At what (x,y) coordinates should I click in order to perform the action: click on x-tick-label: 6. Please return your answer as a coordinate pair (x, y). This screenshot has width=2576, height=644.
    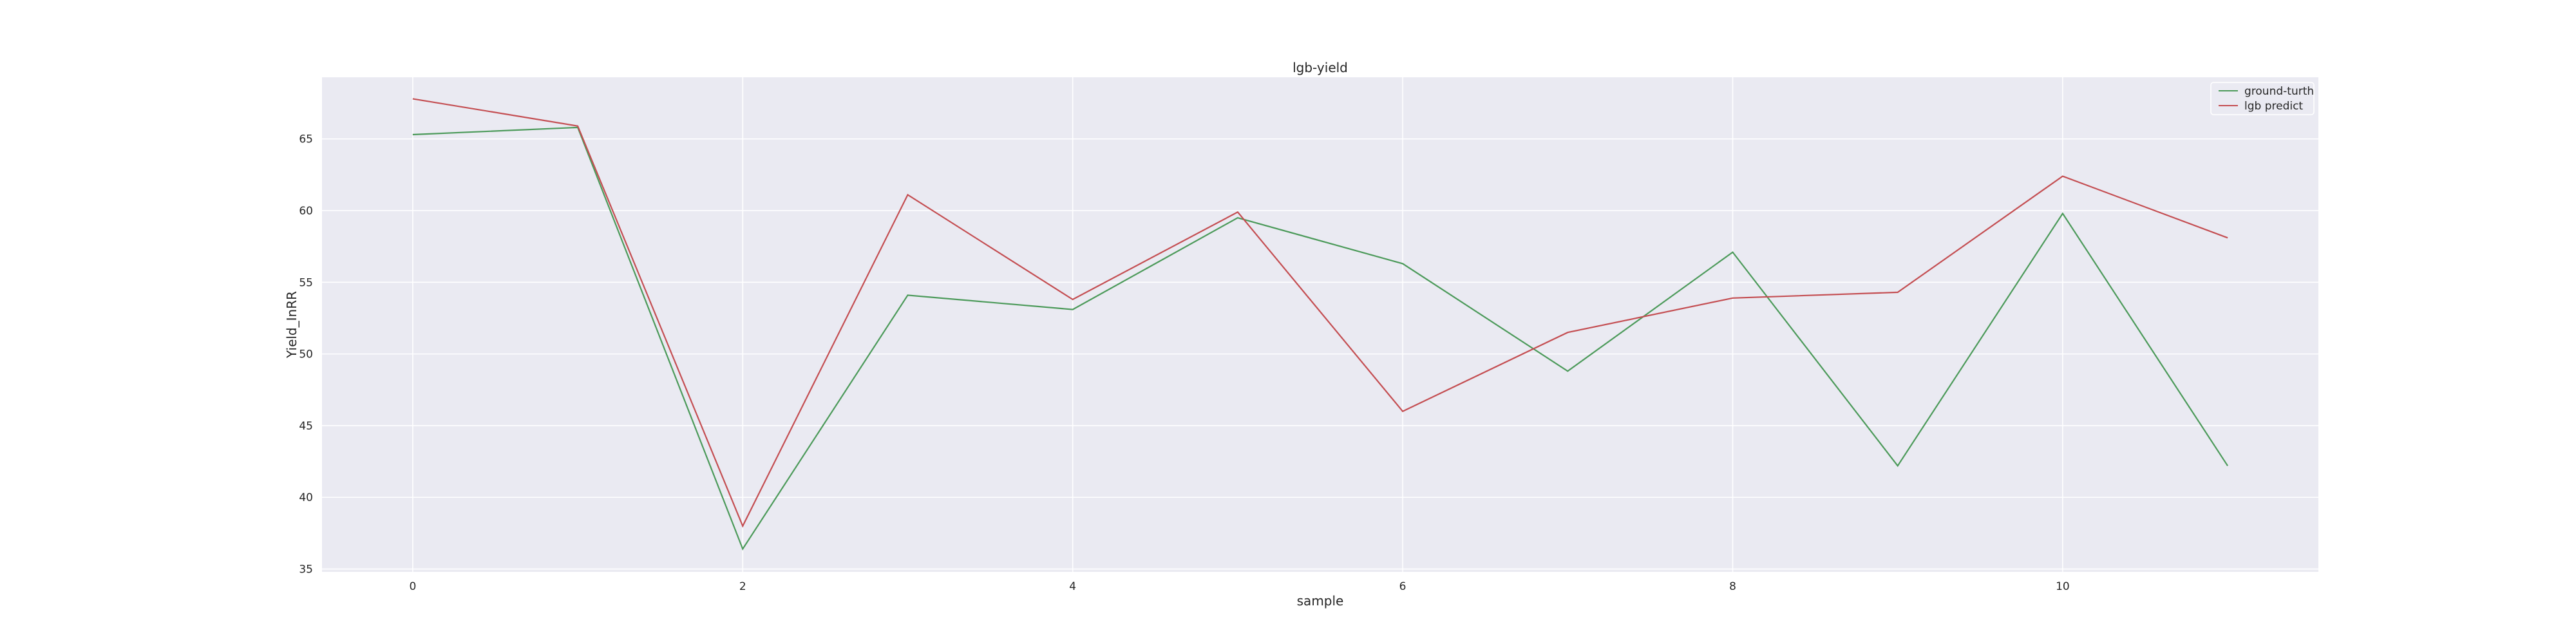
    Looking at the image, I should click on (1403, 587).